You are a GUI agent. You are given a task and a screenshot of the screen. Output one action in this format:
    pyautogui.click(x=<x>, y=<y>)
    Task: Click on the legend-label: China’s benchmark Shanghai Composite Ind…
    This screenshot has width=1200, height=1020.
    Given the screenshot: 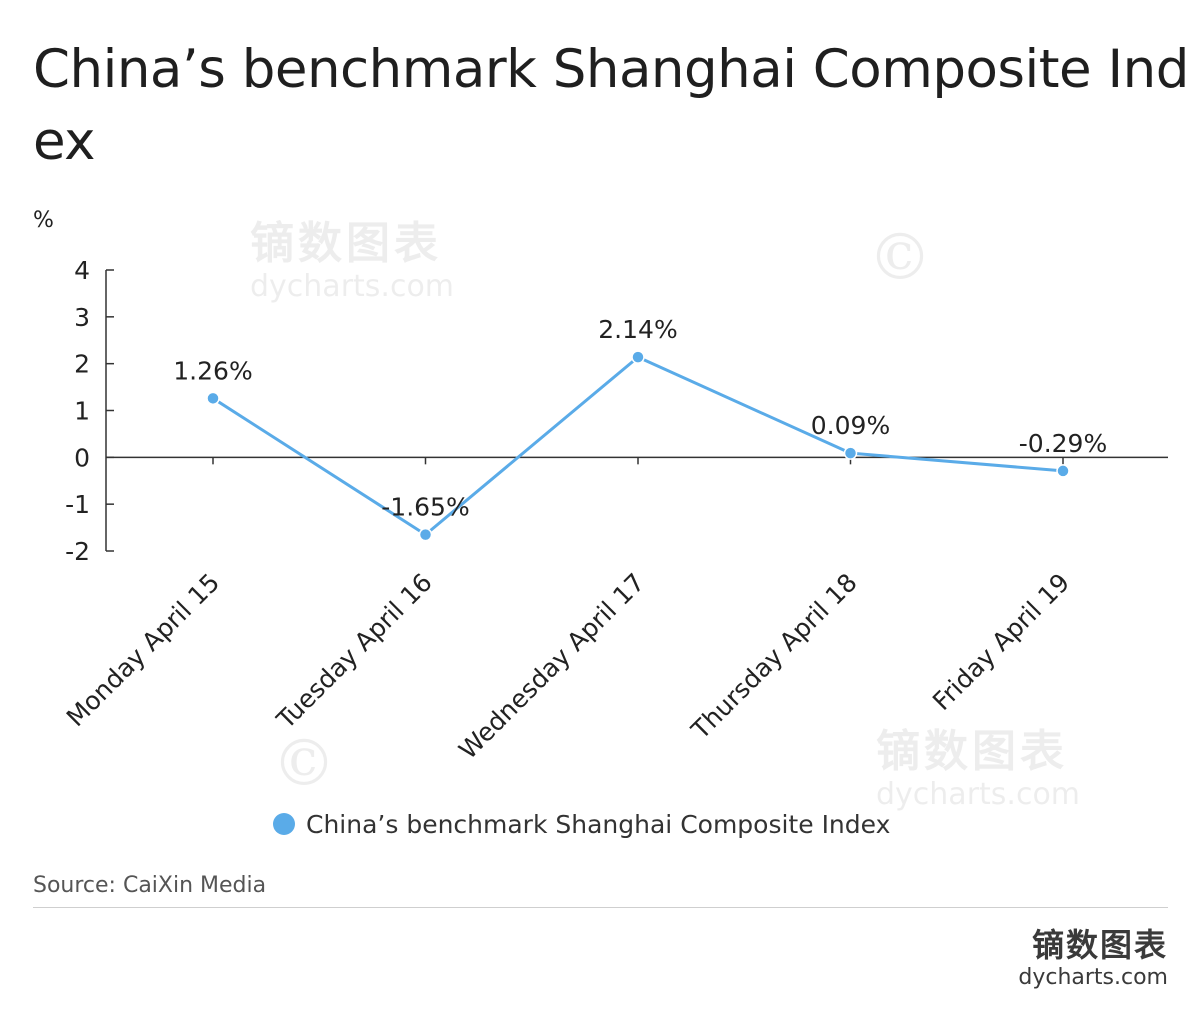 What is the action you would take?
    pyautogui.click(x=598, y=824)
    